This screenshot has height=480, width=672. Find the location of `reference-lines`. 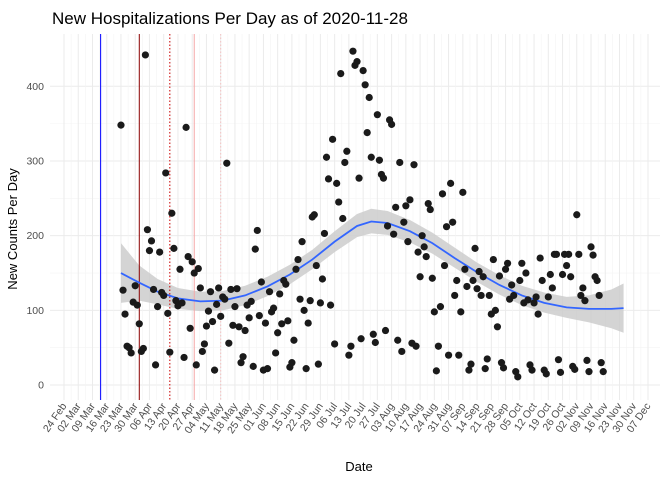

reference-lines is located at coordinates (161, 217).